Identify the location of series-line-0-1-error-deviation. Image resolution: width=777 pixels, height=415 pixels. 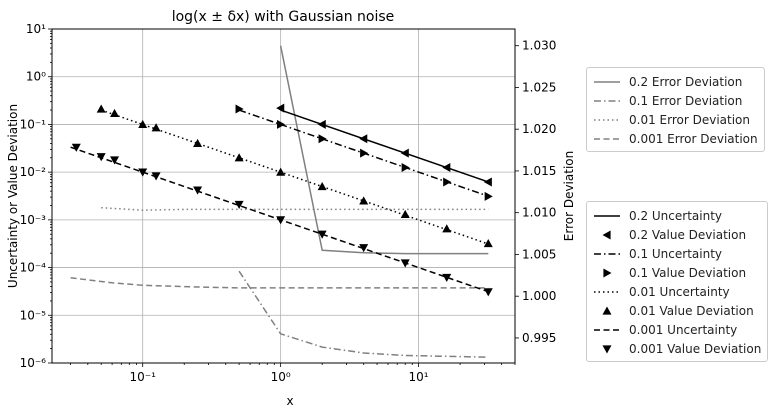
(363, 314).